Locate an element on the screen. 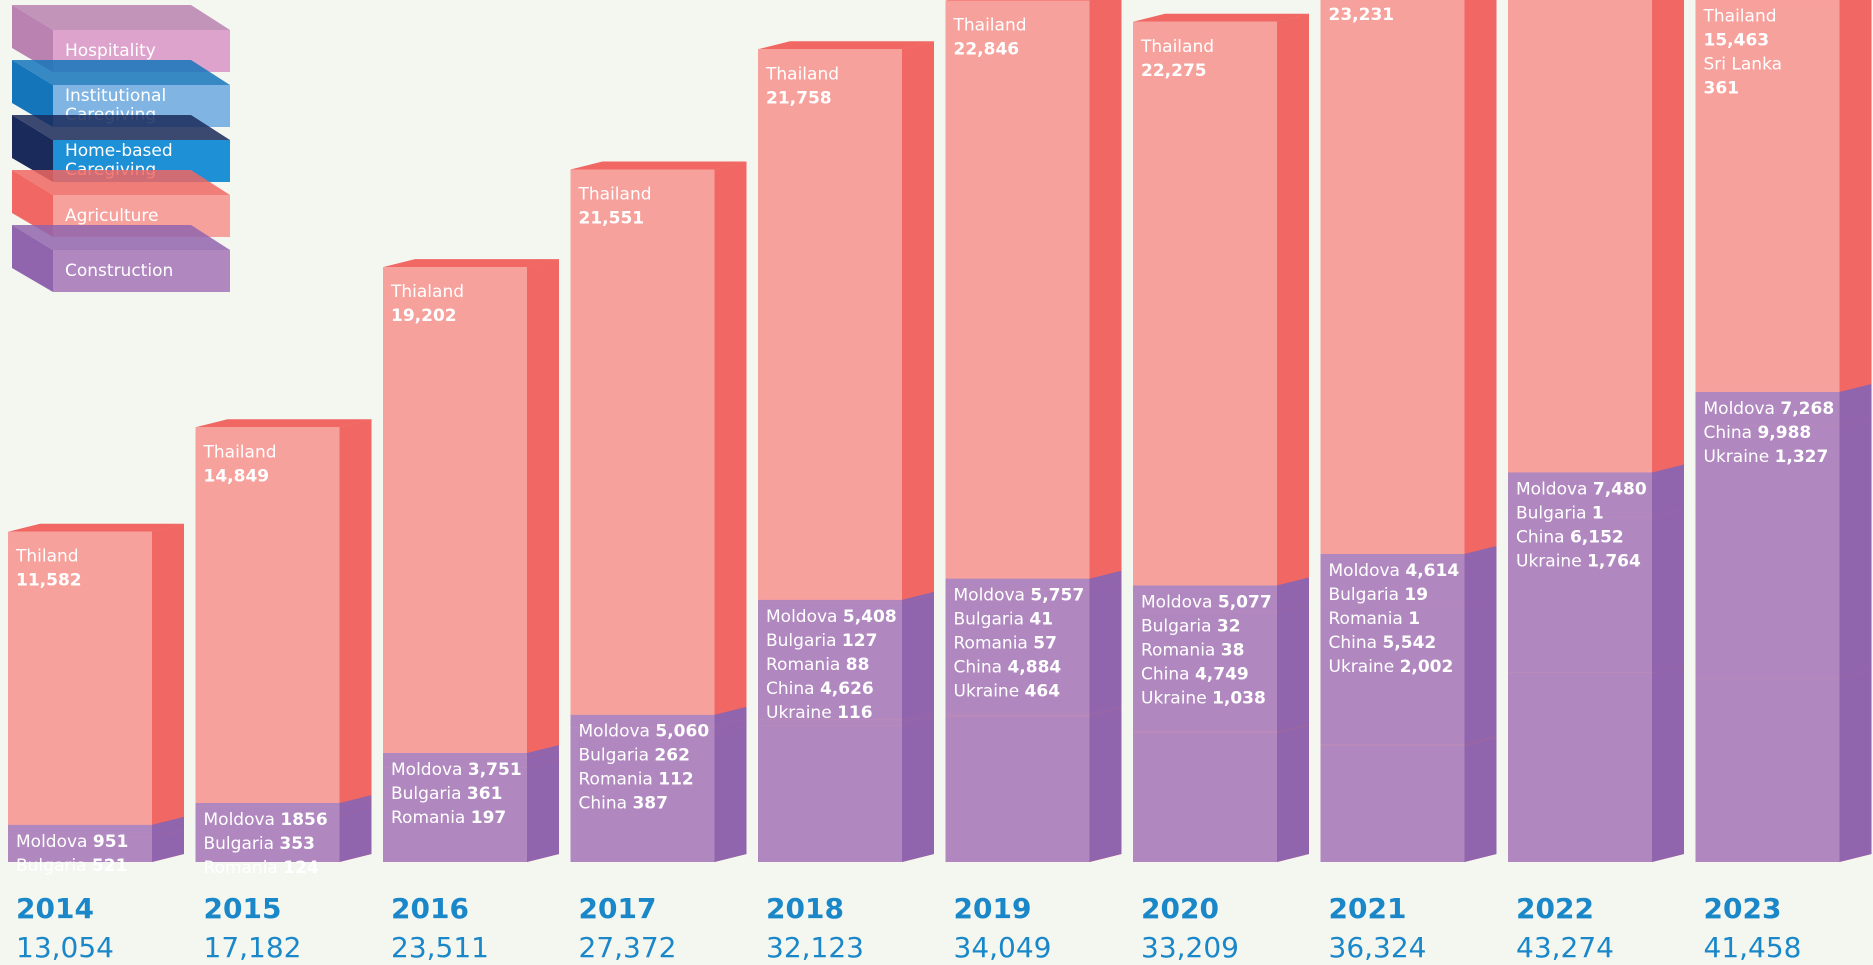 This screenshot has width=1873, height=965. country-label: Romania 124 is located at coordinates (261, 868).